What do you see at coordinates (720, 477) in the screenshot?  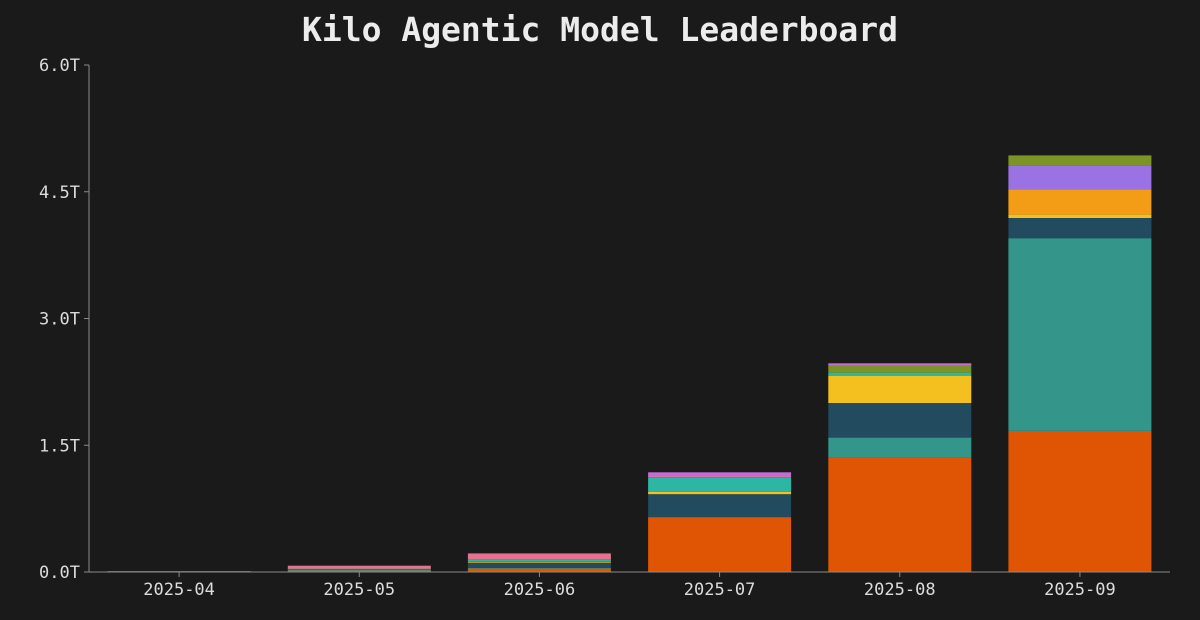 I see `bar-segment-2025-07-s8` at bounding box center [720, 477].